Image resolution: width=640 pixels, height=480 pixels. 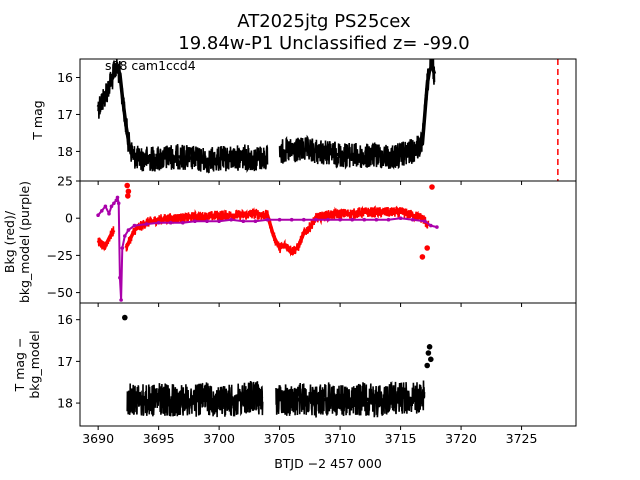 What do you see at coordinates (19, 365) in the screenshot?
I see `y-axis-label-bottom-line1: T mag −` at bounding box center [19, 365].